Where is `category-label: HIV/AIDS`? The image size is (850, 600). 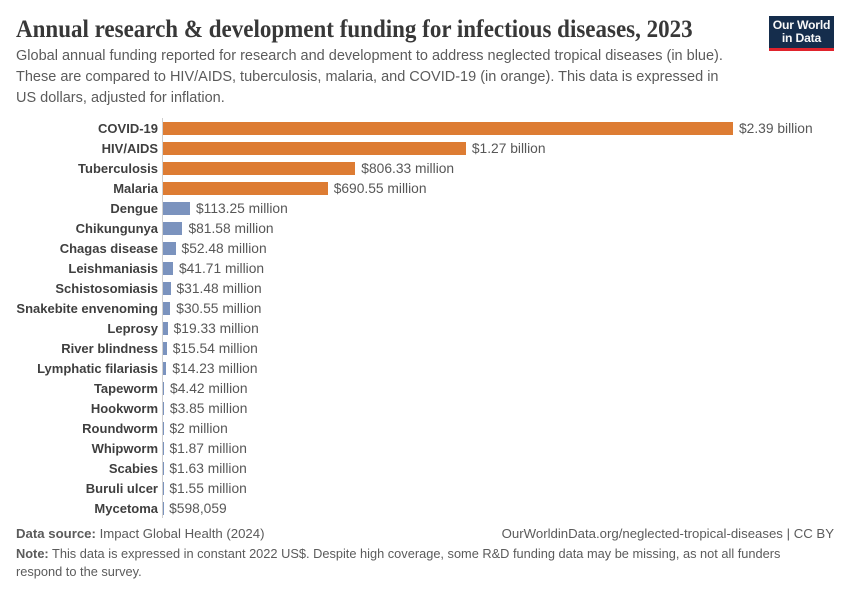
category-label: HIV/AIDS is located at coordinates (129, 148).